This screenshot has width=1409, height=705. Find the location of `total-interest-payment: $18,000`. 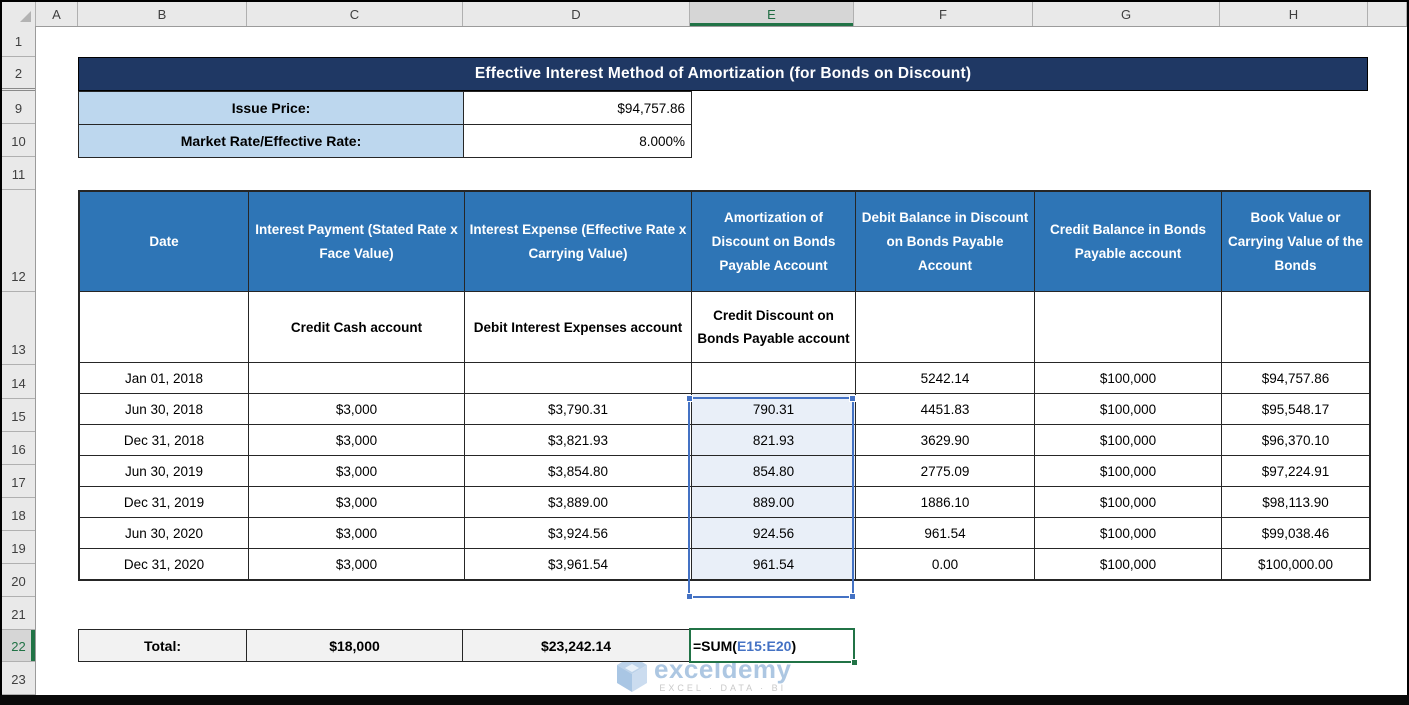

total-interest-payment: $18,000 is located at coordinates (355, 645).